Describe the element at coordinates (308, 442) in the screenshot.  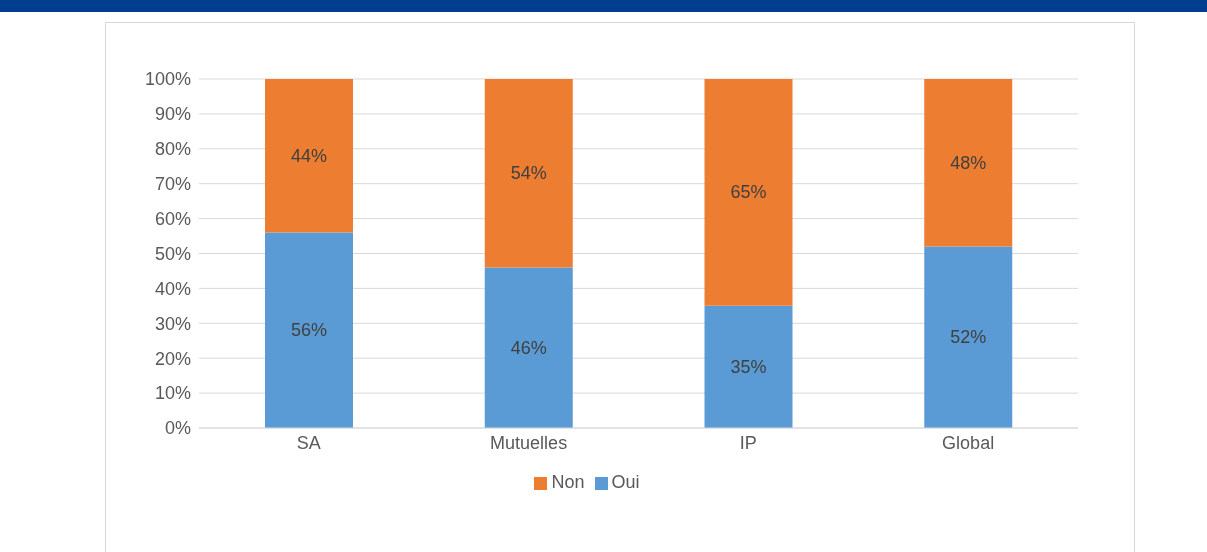
I see `x-tick-label: SA` at that location.